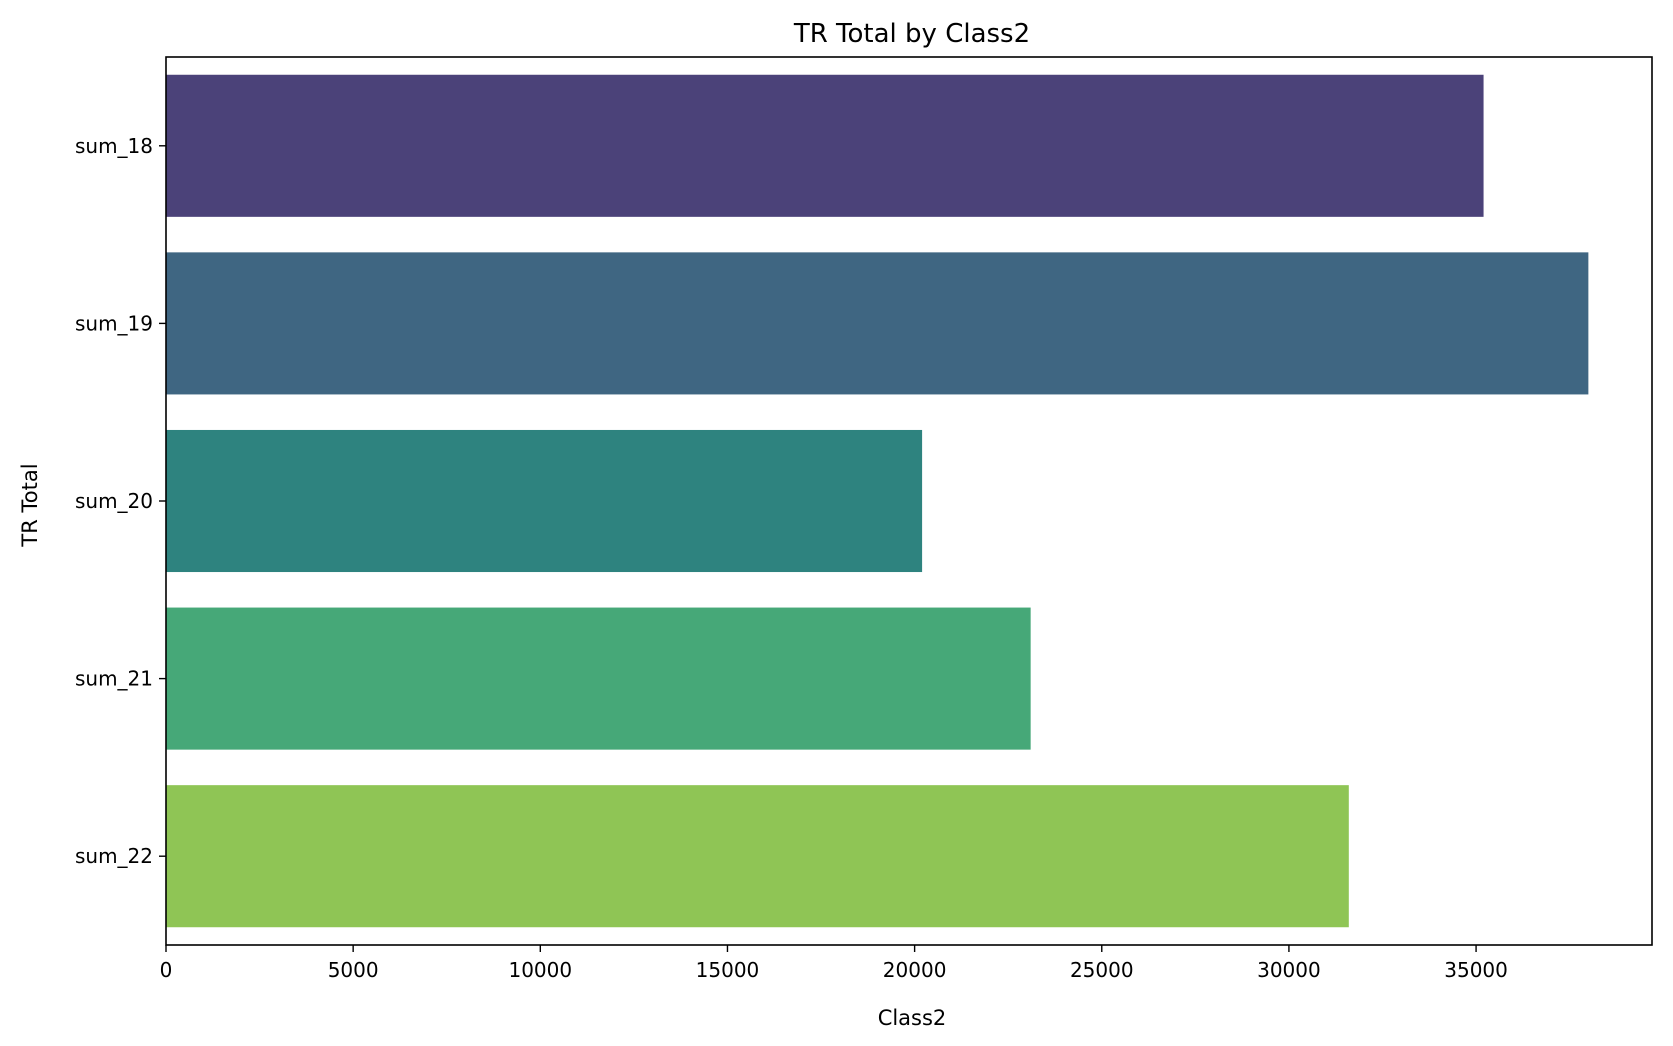 Image resolution: width=1673 pixels, height=1046 pixels. Describe the element at coordinates (728, 970) in the screenshot. I see `x-tick-label: 15000` at that location.